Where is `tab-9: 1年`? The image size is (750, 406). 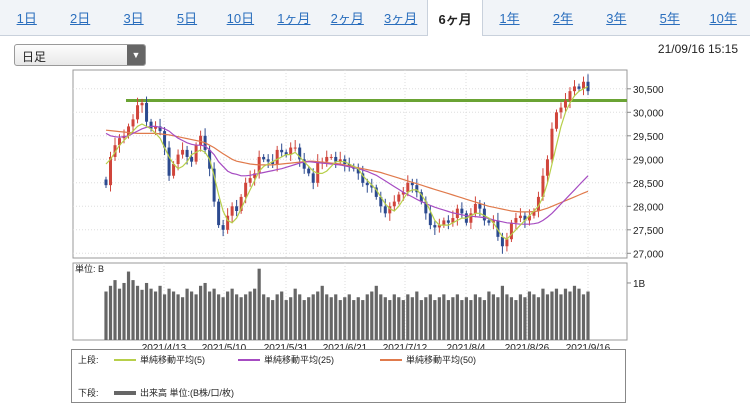 tab-9: 1年 is located at coordinates (509, 18).